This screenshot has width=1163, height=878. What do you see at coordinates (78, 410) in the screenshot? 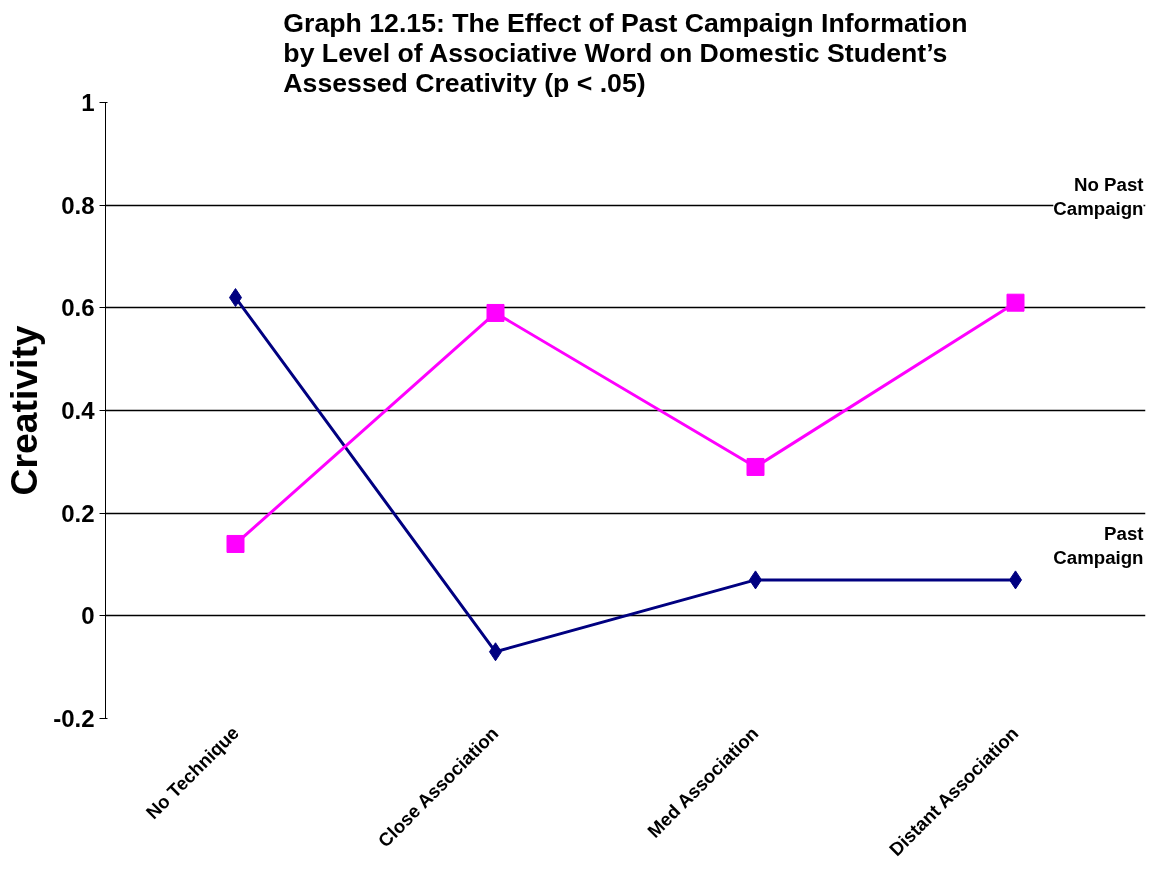
I see `y-tick-label: 0.4` at bounding box center [78, 410].